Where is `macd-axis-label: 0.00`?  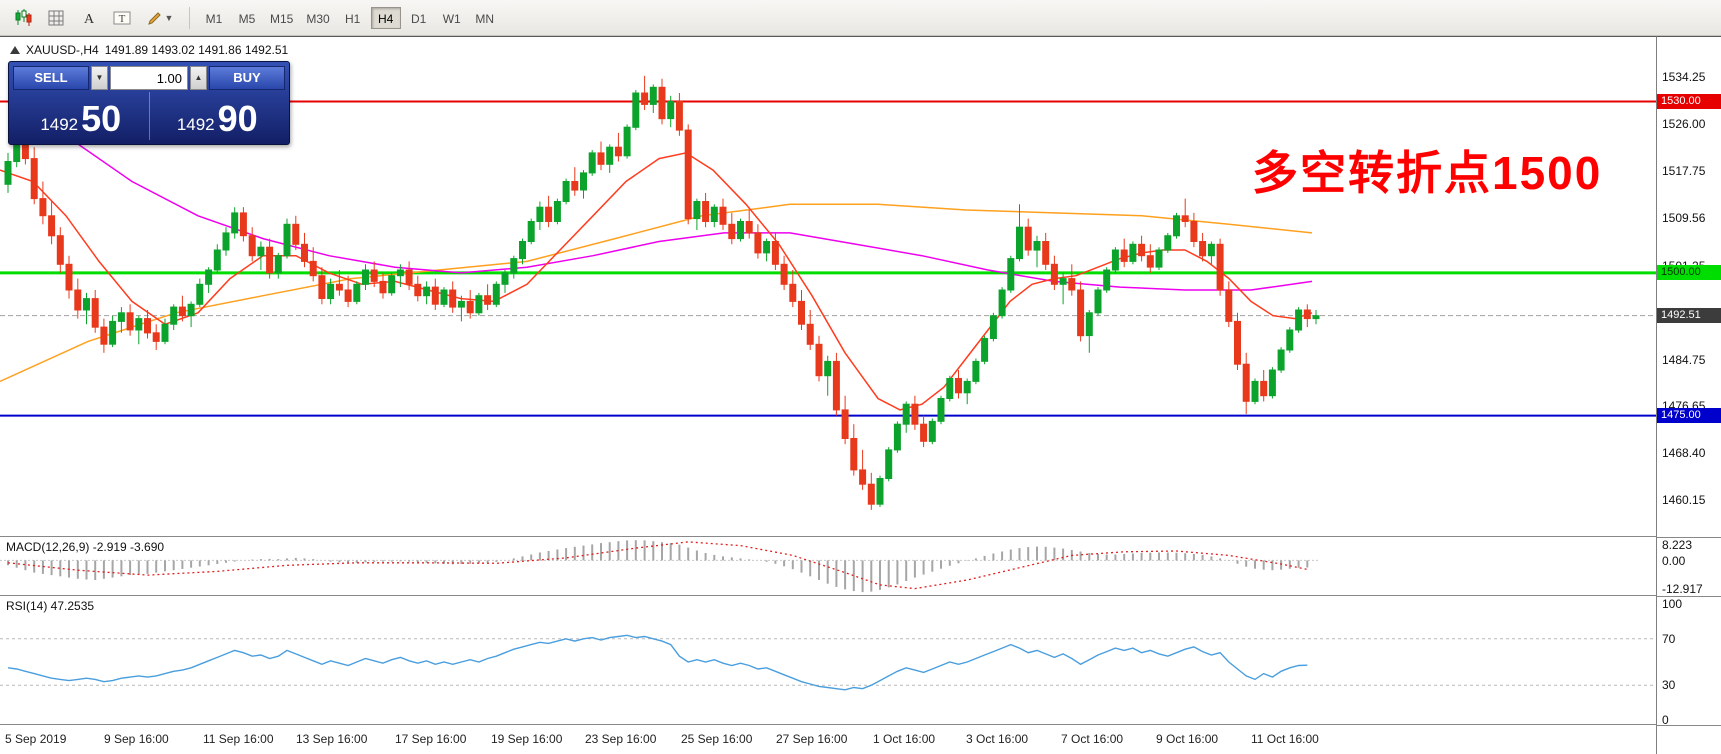 macd-axis-label: 0.00 is located at coordinates (1674, 561).